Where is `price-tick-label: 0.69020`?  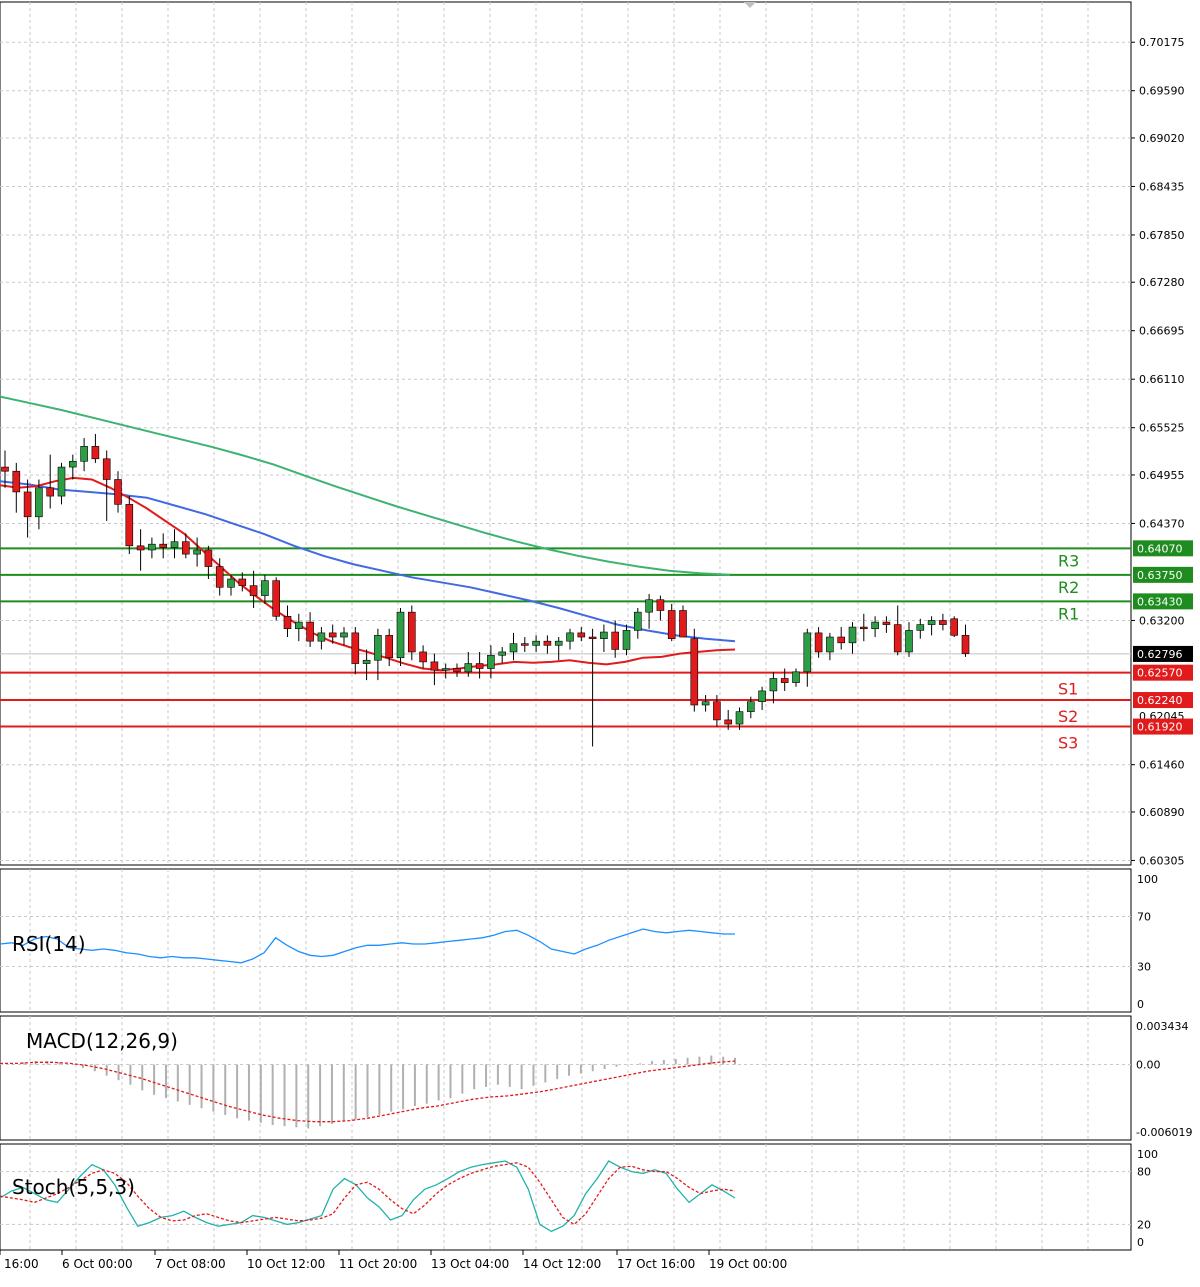 price-tick-label: 0.69020 is located at coordinates (1162, 138).